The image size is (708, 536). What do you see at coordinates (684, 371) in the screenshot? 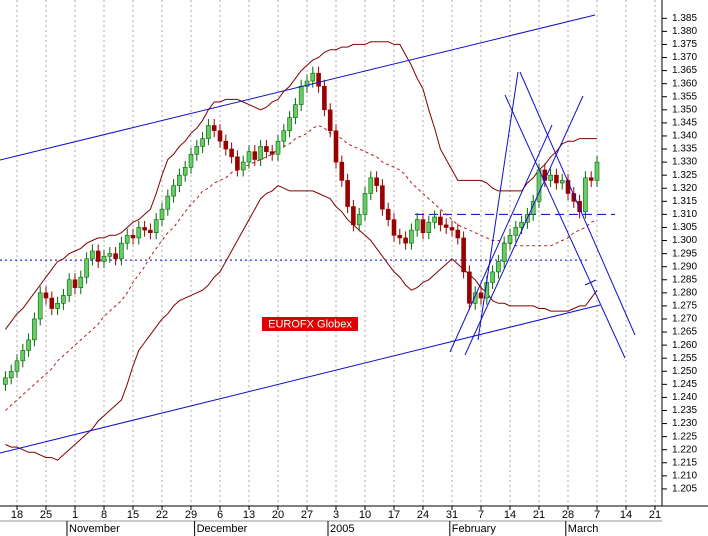
I see `y-tick-label: 1.250` at bounding box center [684, 371].